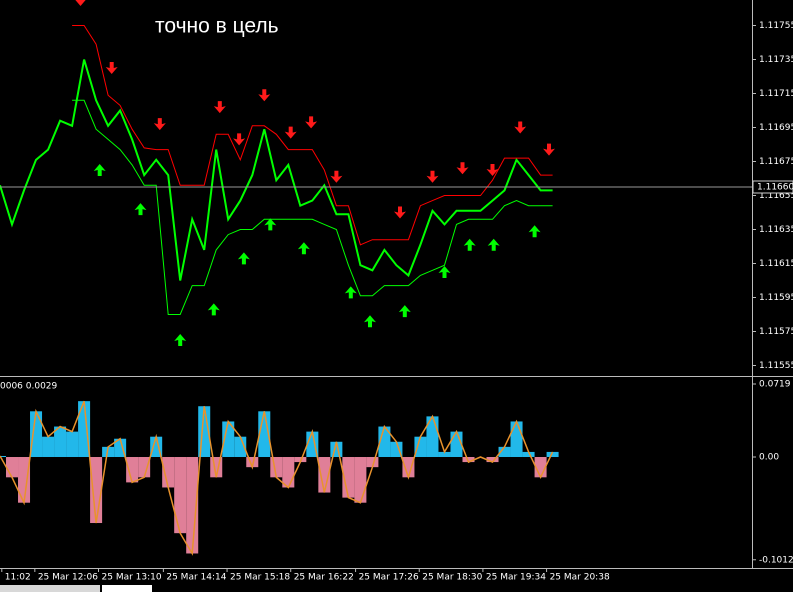 This screenshot has height=592, width=793. I want to click on last-price-label: 1.11660, so click(775, 188).